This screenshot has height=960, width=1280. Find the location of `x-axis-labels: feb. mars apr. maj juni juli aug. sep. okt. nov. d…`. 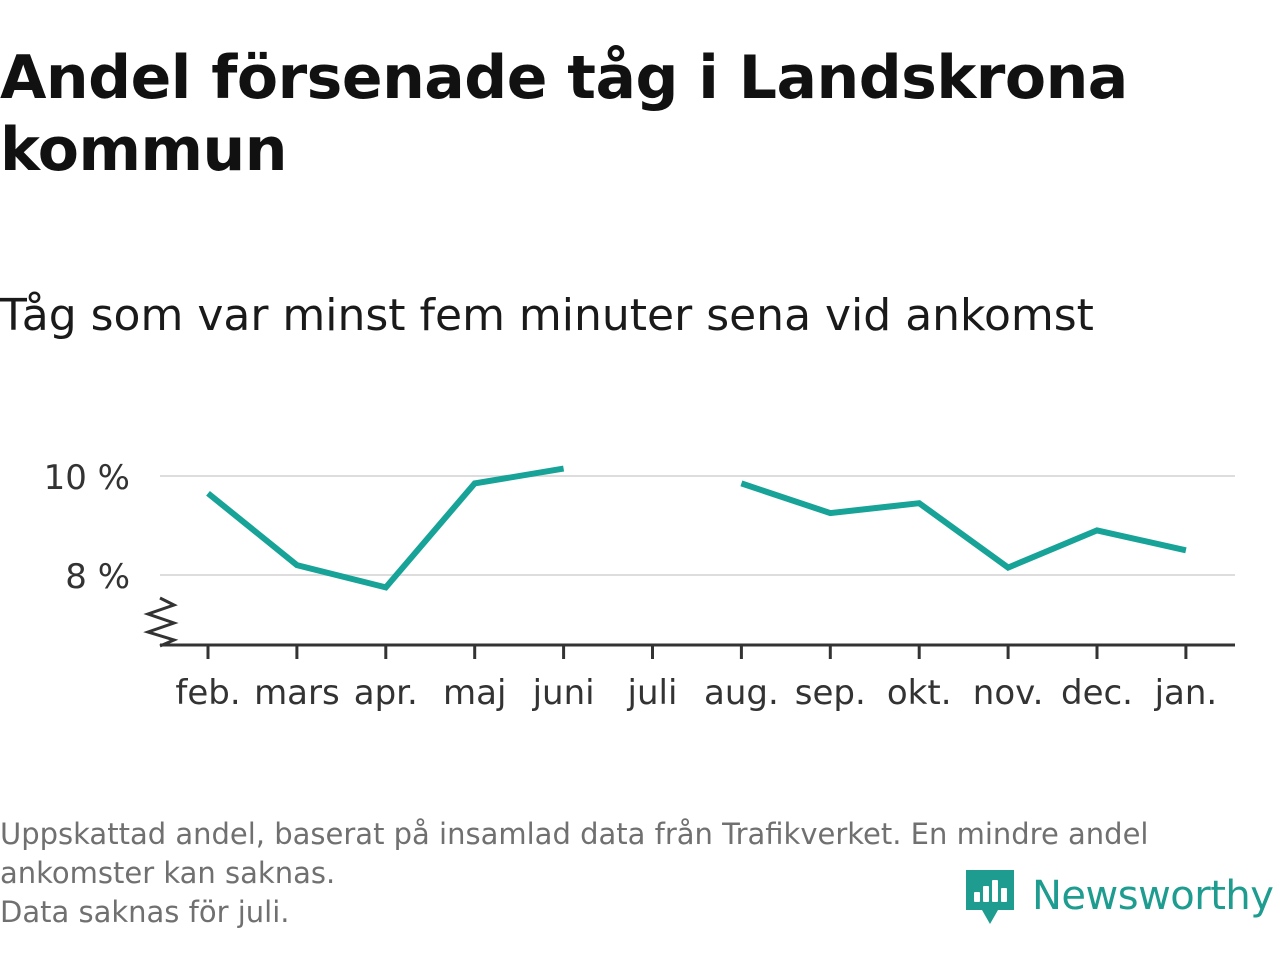

x-axis-labels: feb. mars apr. maj juni juli aug. sep. okt. nov. d… is located at coordinates (696, 693).